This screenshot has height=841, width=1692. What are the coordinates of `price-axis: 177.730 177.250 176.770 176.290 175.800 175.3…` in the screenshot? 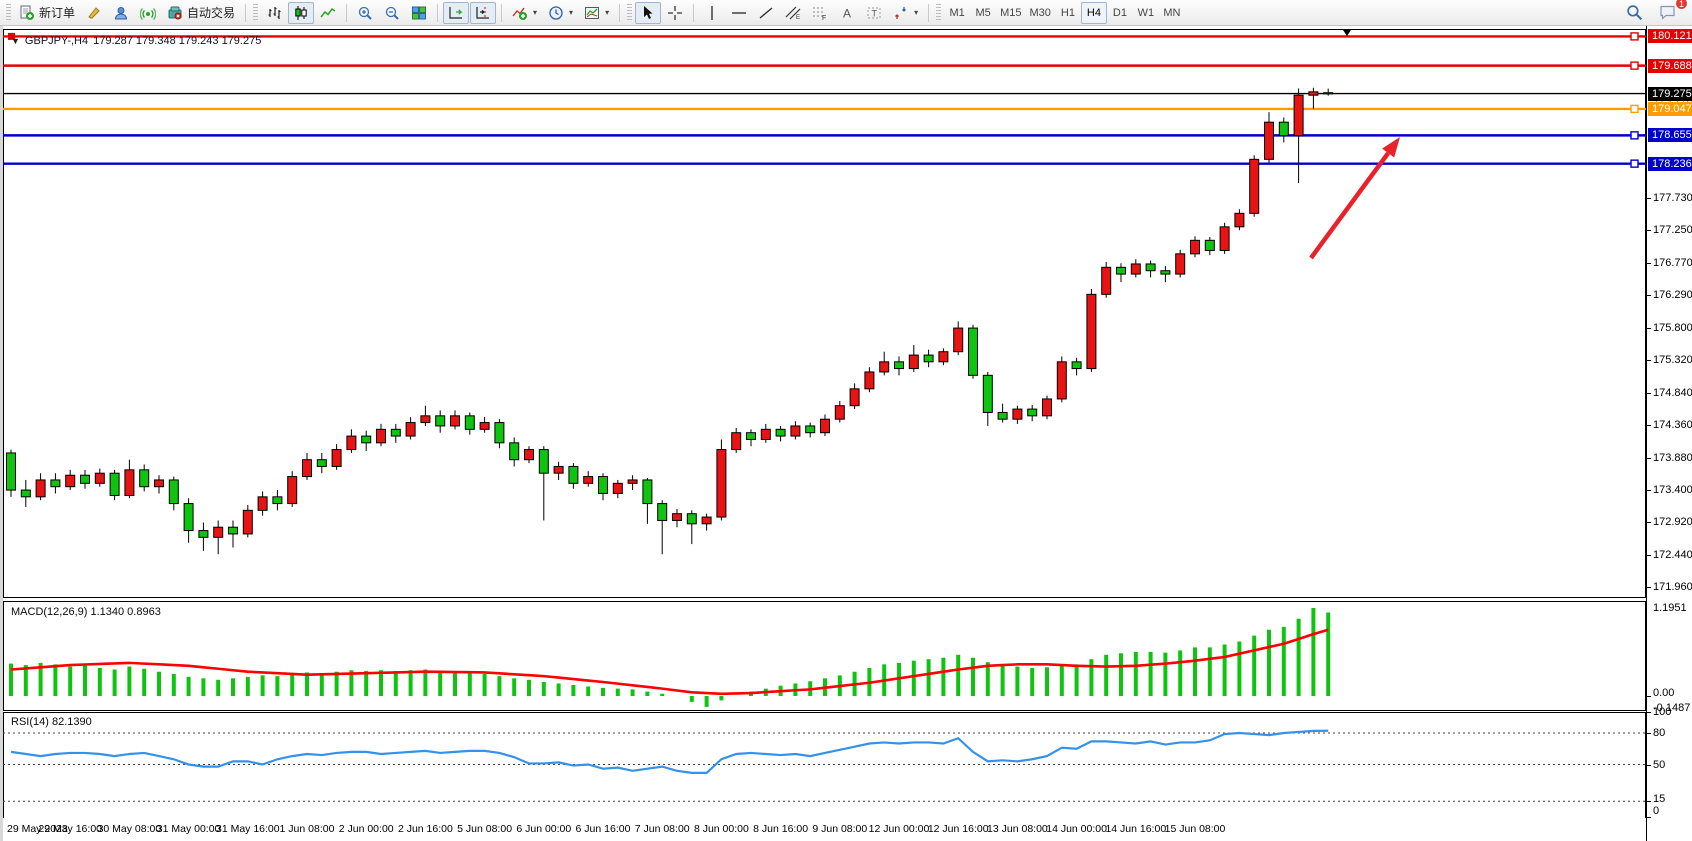 It's located at (1669, 433).